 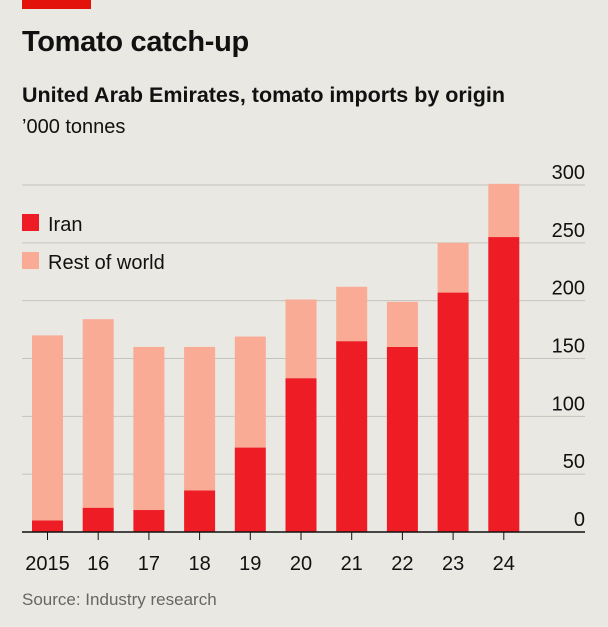 I want to click on source-note: Source: Industry research, so click(x=119, y=599).